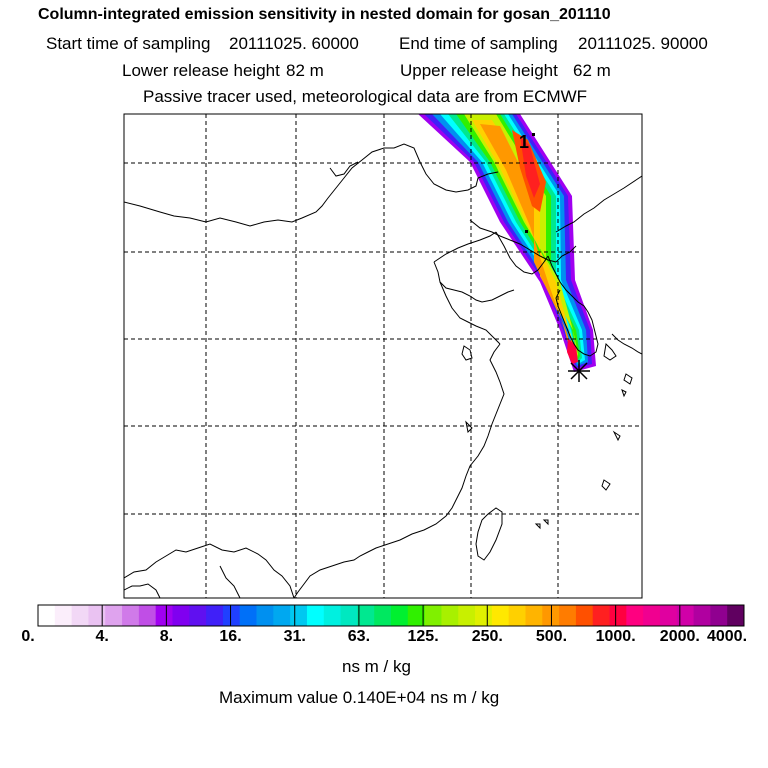 The height and width of the screenshot is (768, 768). I want to click on colorbar-tick-label: 16., so click(230, 636).